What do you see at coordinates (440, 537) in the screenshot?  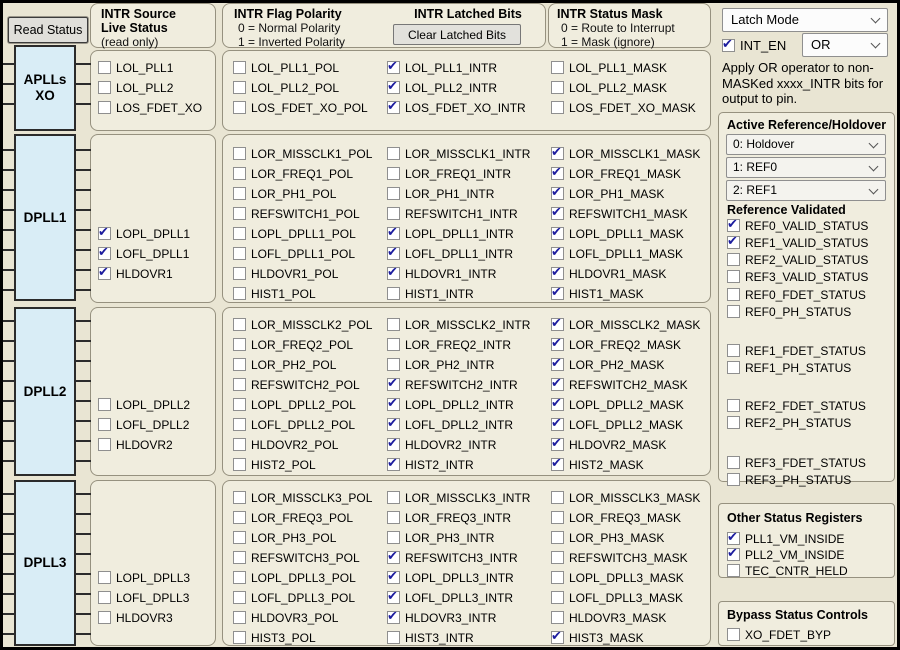 I see `checkbox-row-LOR_PH3_INTR: LOR_PH3_INTR` at bounding box center [440, 537].